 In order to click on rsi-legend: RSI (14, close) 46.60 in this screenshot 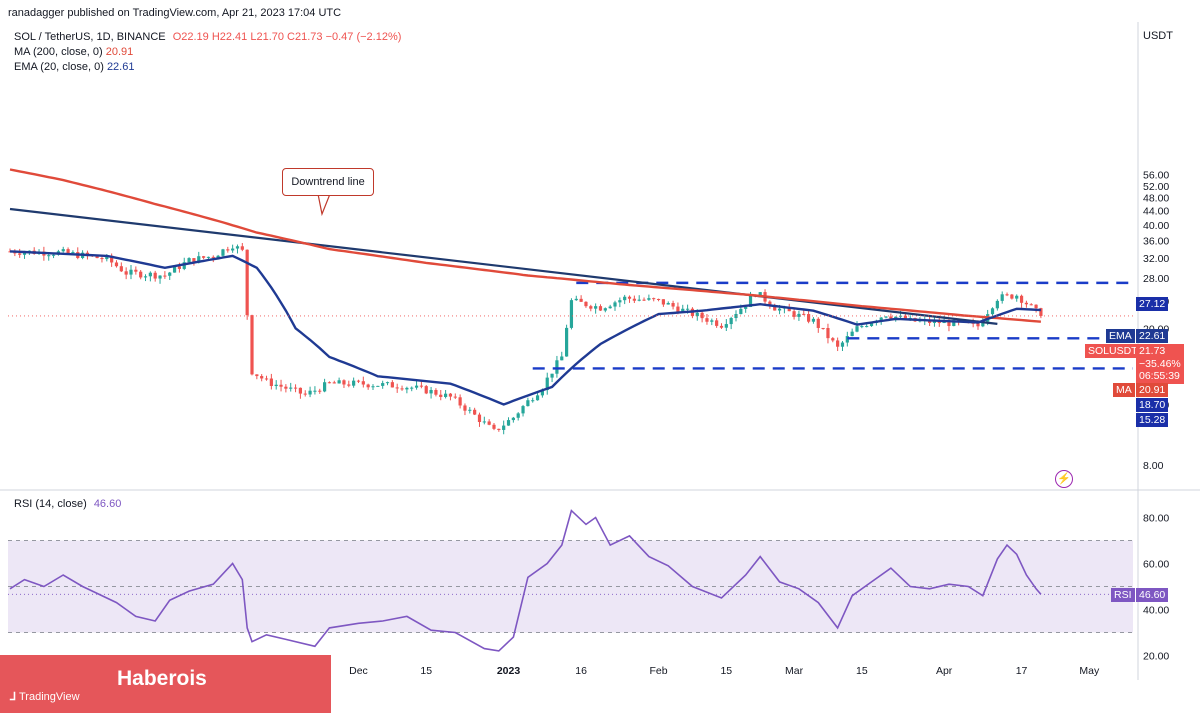, I will do `click(67, 504)`.